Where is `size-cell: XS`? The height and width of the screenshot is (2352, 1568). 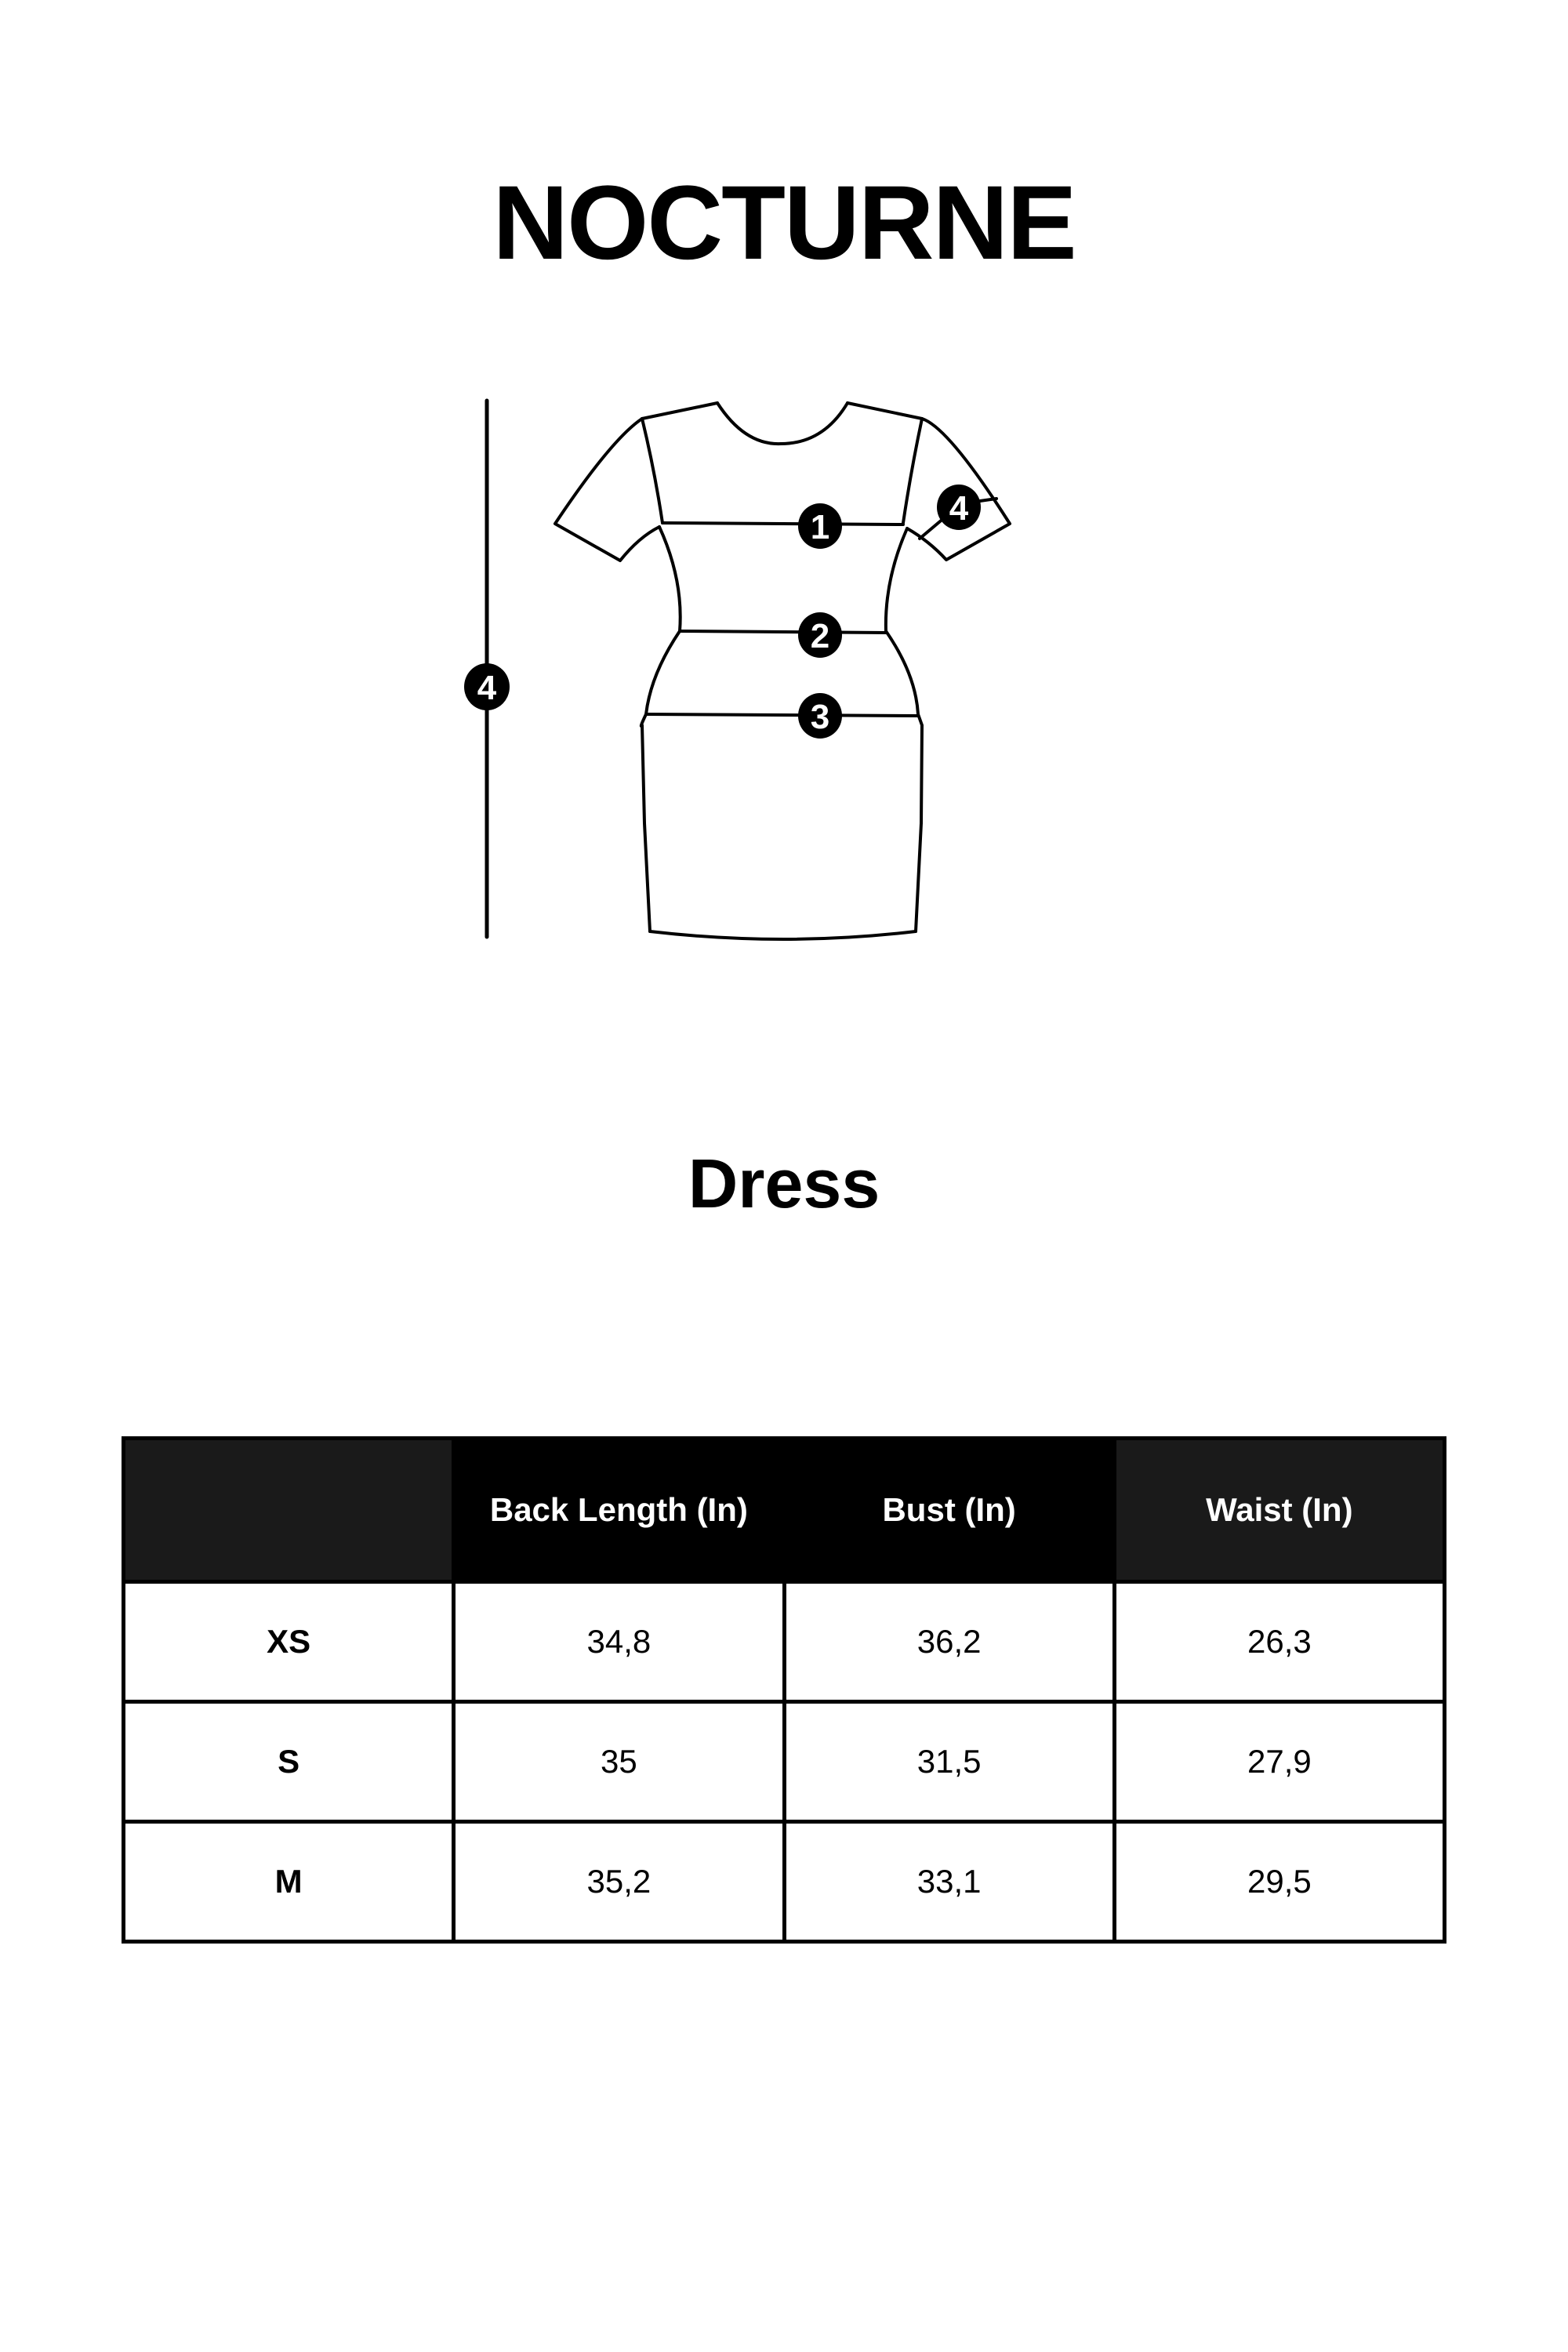 size-cell: XS is located at coordinates (288, 1642).